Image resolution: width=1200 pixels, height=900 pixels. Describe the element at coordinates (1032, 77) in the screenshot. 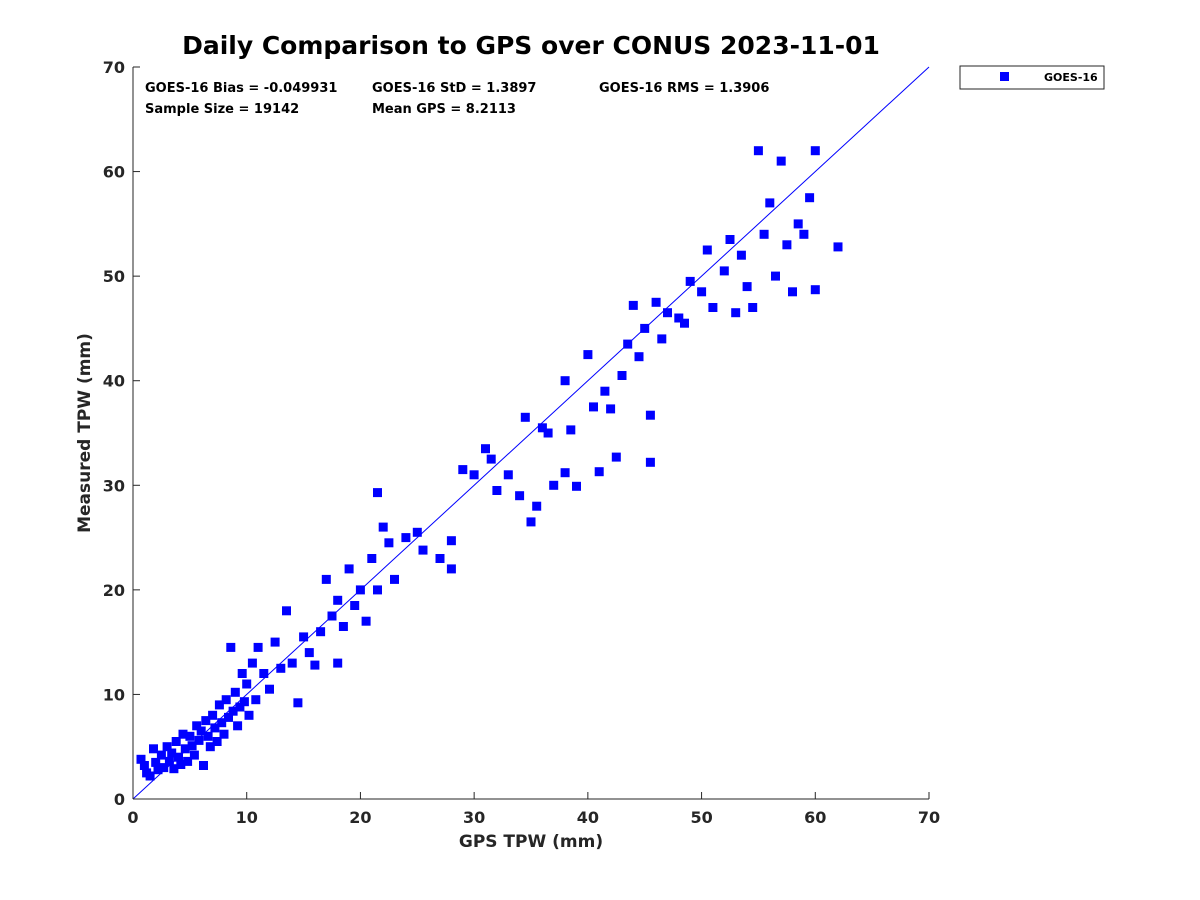

I see `legend-box` at that location.